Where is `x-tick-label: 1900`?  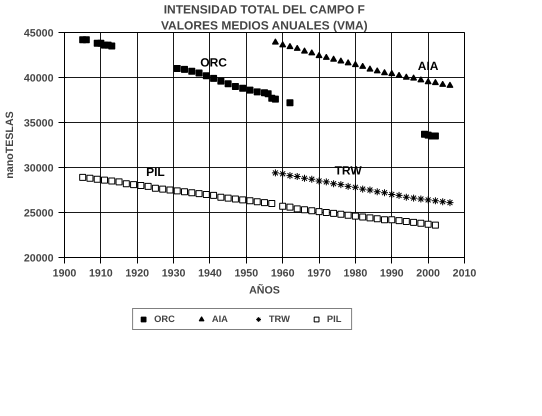 x-tick-label: 1900 is located at coordinates (64, 274).